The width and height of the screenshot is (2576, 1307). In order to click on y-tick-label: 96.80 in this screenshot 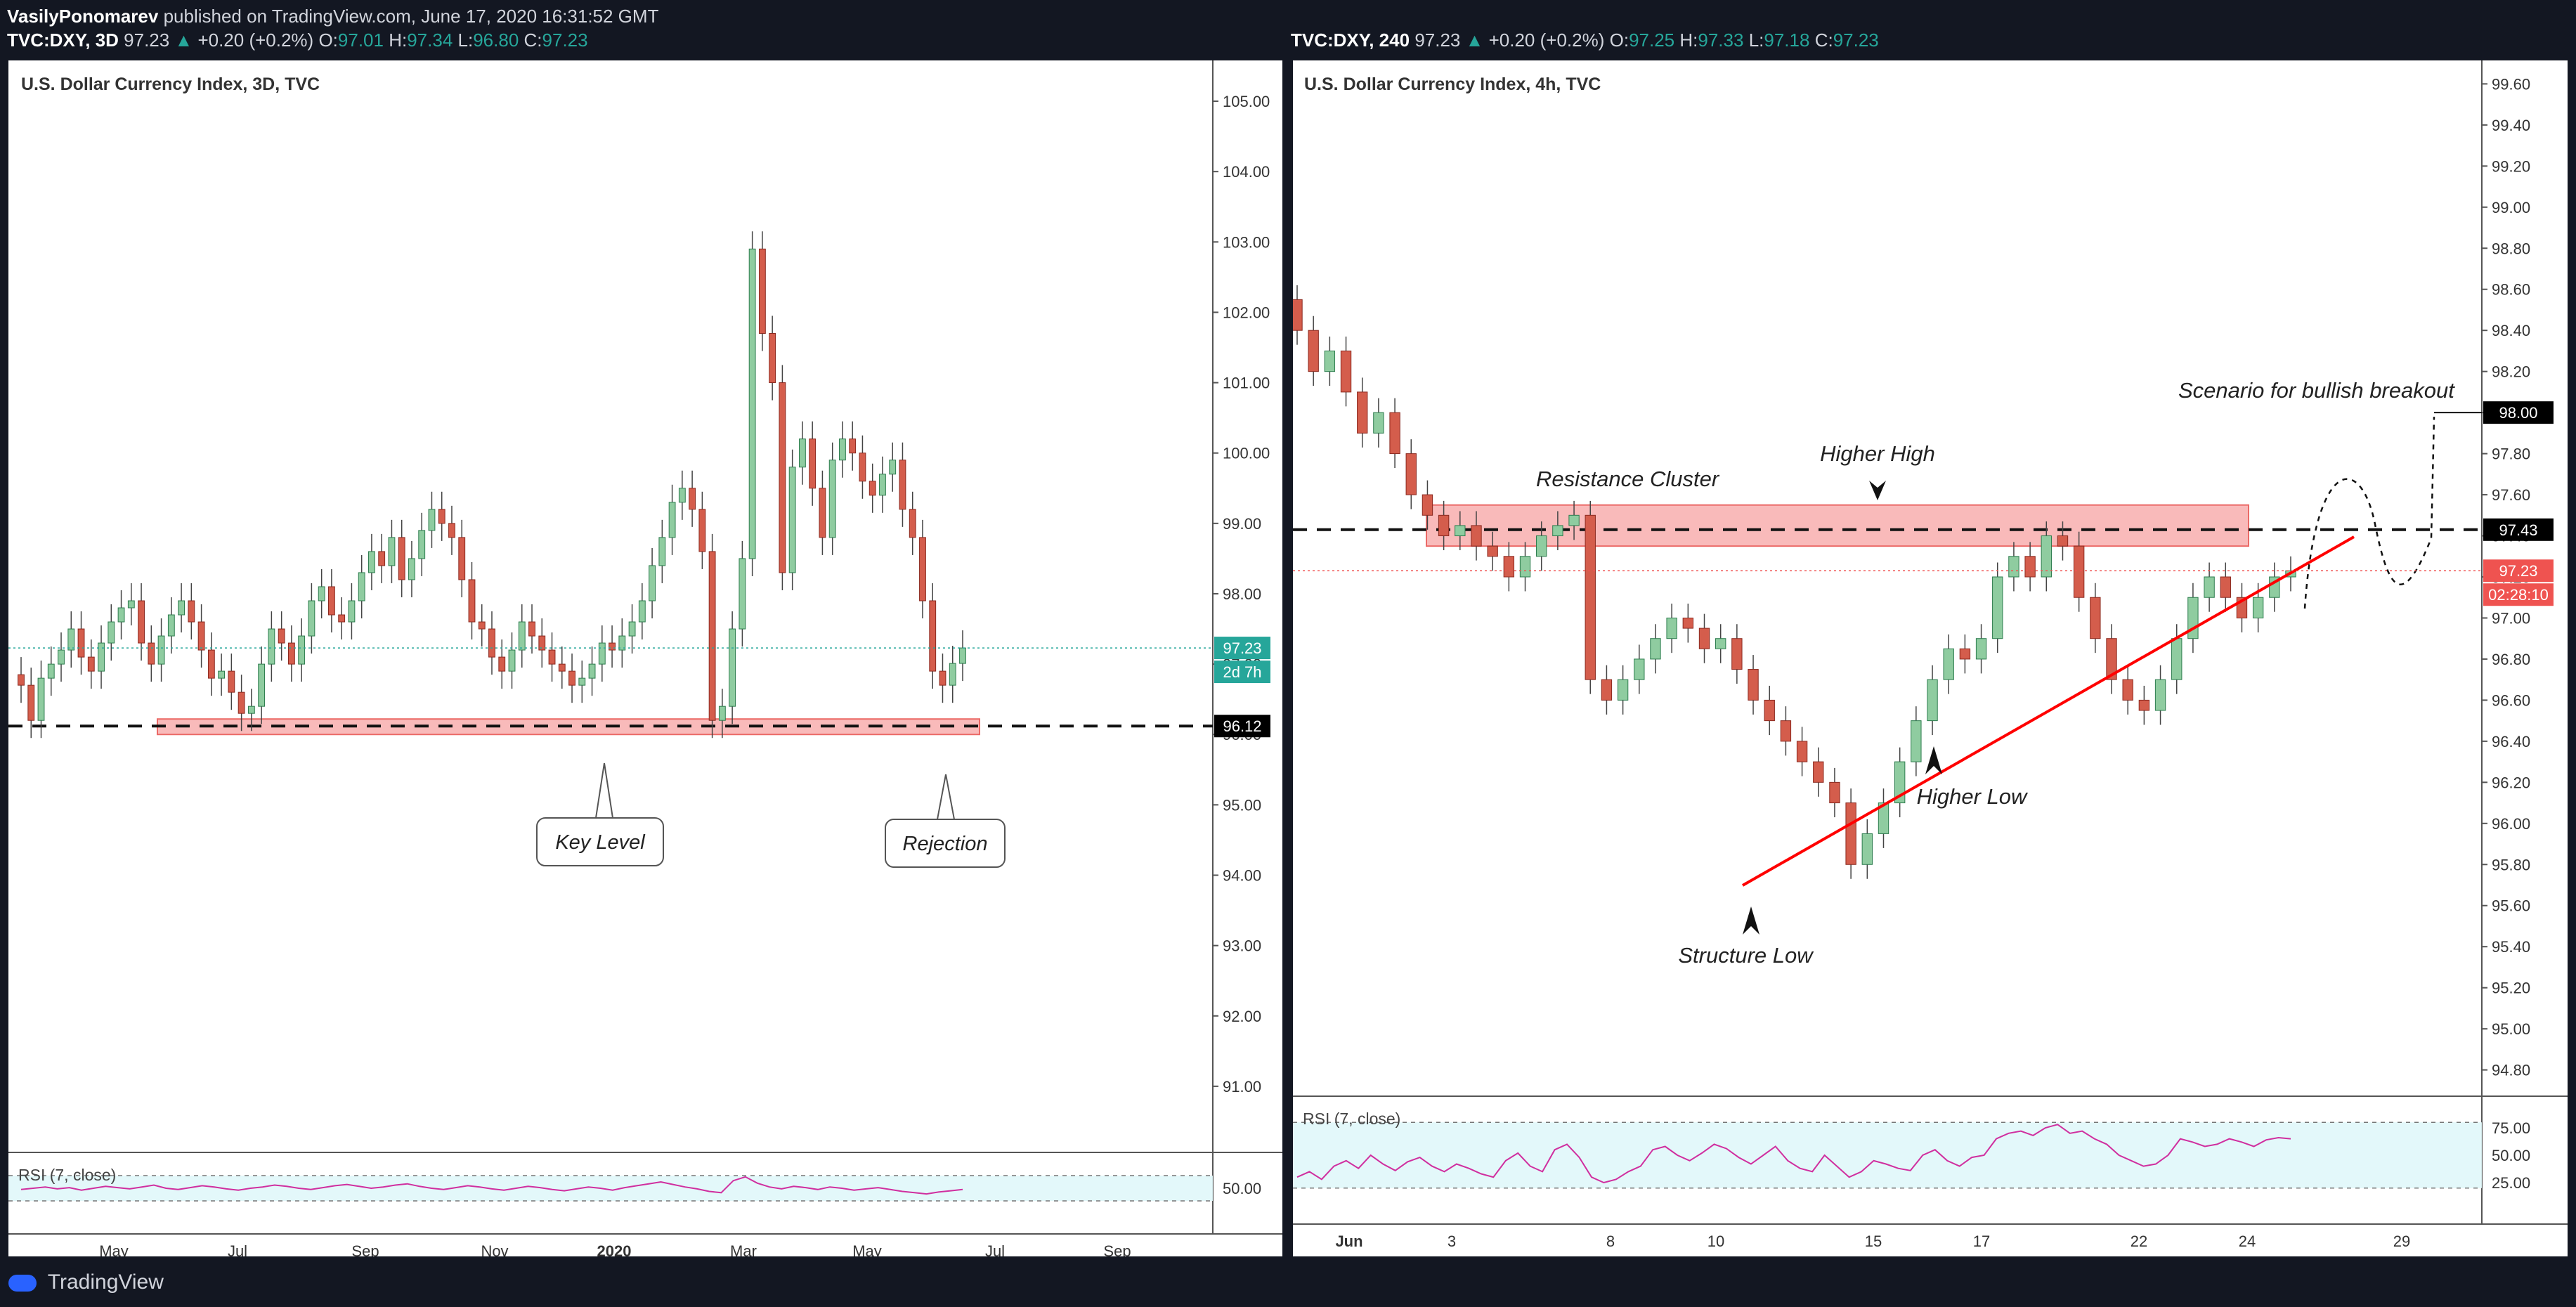, I will do `click(2511, 659)`.